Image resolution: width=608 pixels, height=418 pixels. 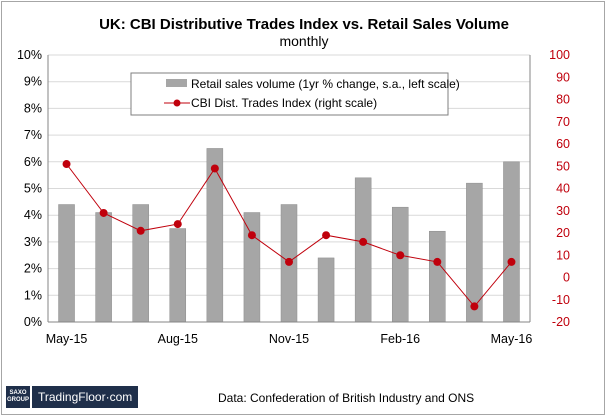 I want to click on left-tick-label: 1%, so click(x=33, y=295).